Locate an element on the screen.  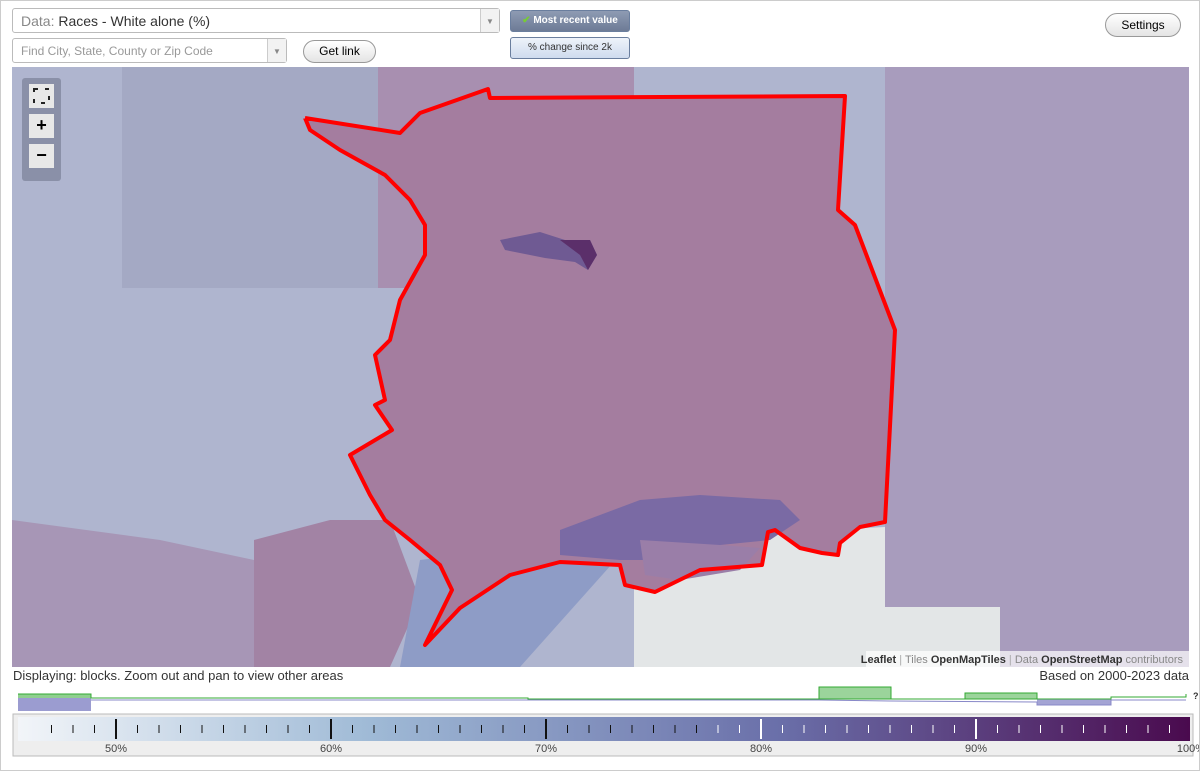
search-placeholder: Find City, State, County or Zip Code is located at coordinates (117, 51).